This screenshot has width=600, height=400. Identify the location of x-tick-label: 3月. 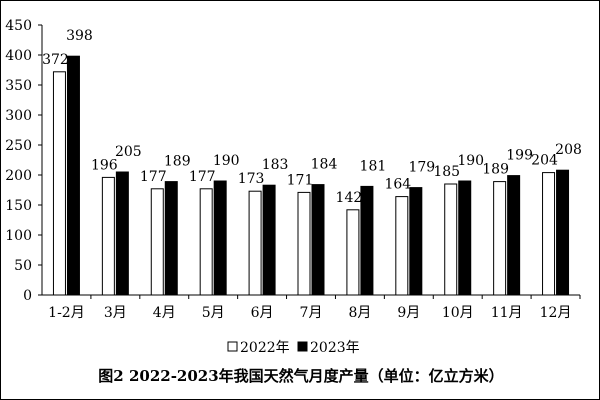
(115, 313).